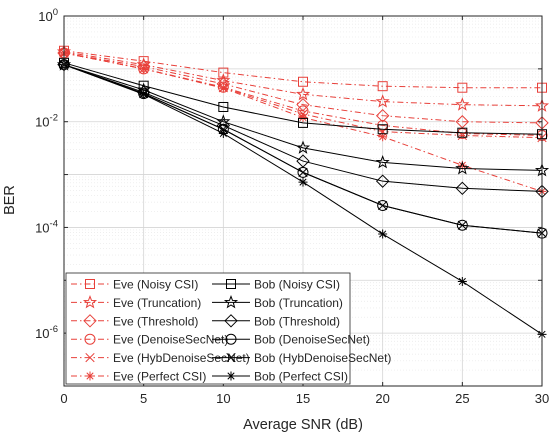 The image size is (552, 437). I want to click on legend-item: Bob (DenoiseSecNet), so click(291, 340).